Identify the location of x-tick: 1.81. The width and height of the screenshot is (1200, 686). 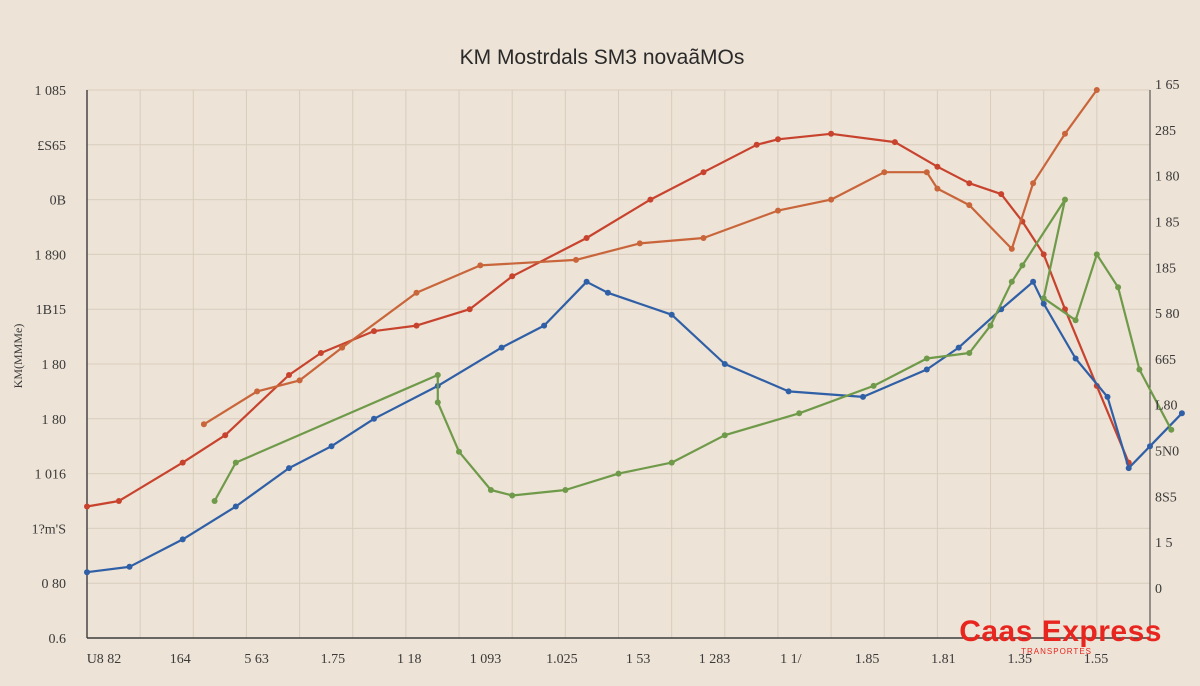
(943, 659).